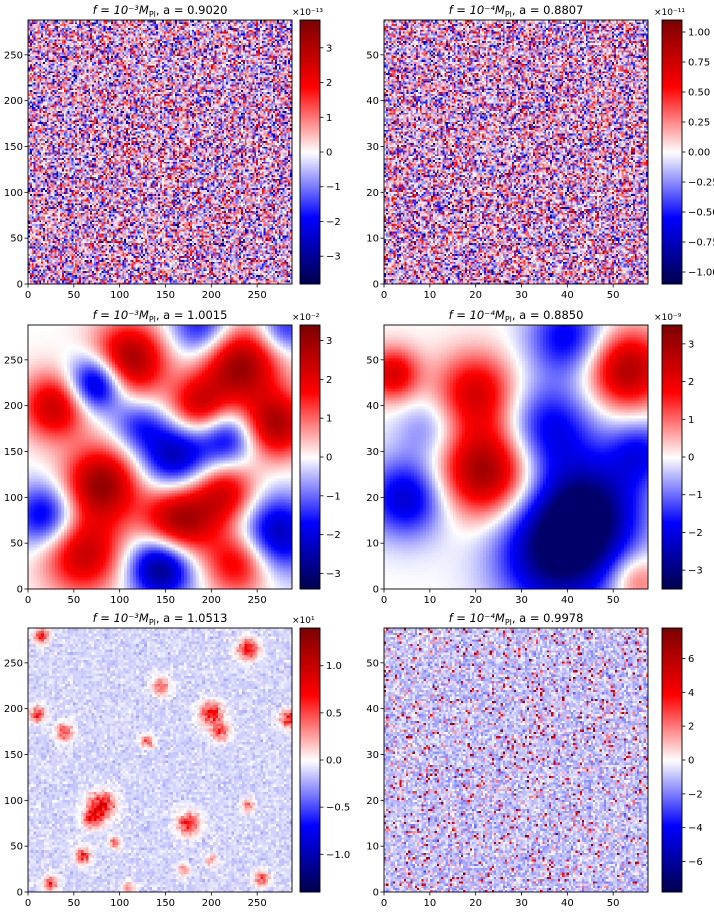  Describe the element at coordinates (303, 621) in the screenshot. I see `colorbar-offset: ×10¹` at that location.